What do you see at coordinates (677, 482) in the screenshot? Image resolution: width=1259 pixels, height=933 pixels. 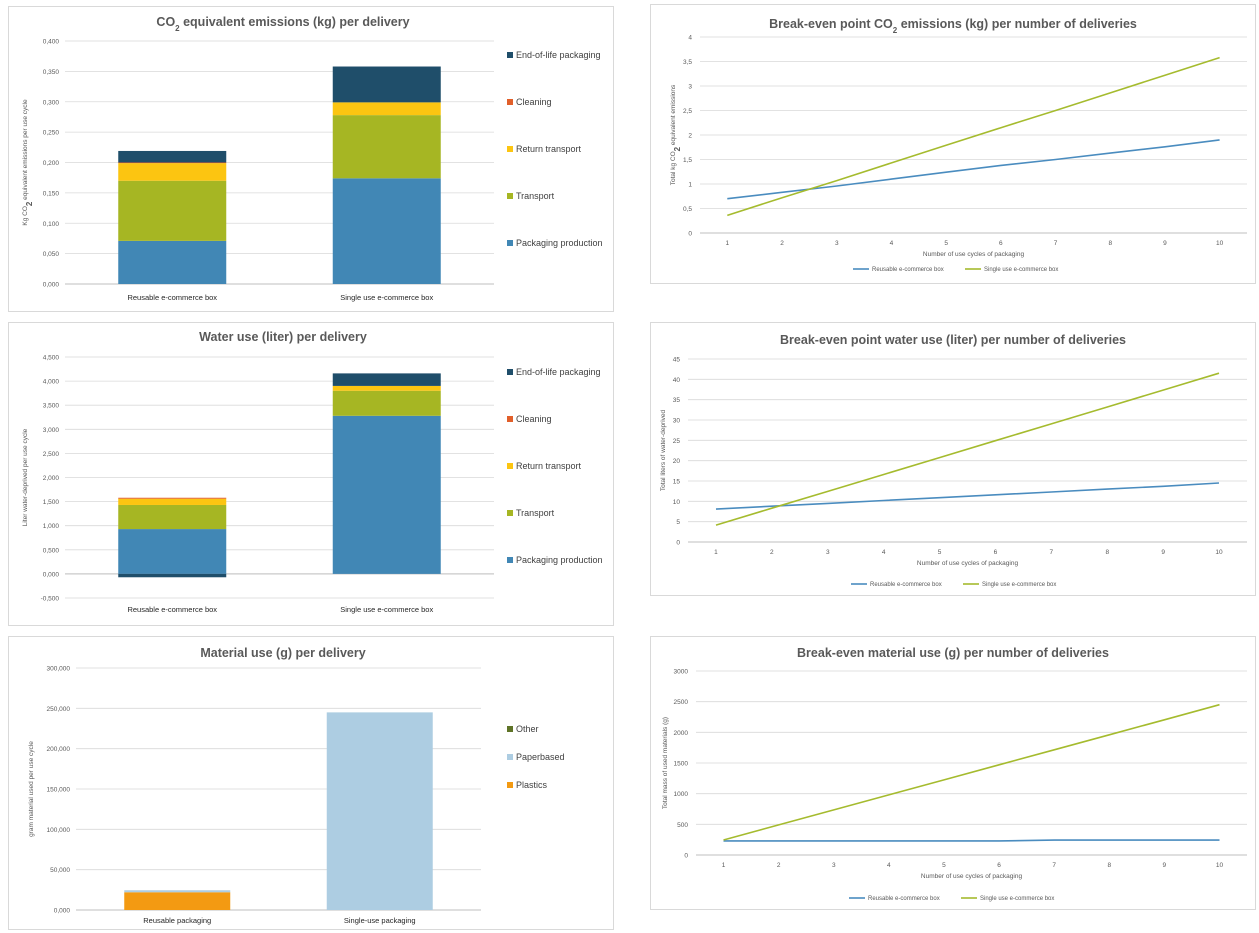 I see `y-tick-label: 15` at bounding box center [677, 482].